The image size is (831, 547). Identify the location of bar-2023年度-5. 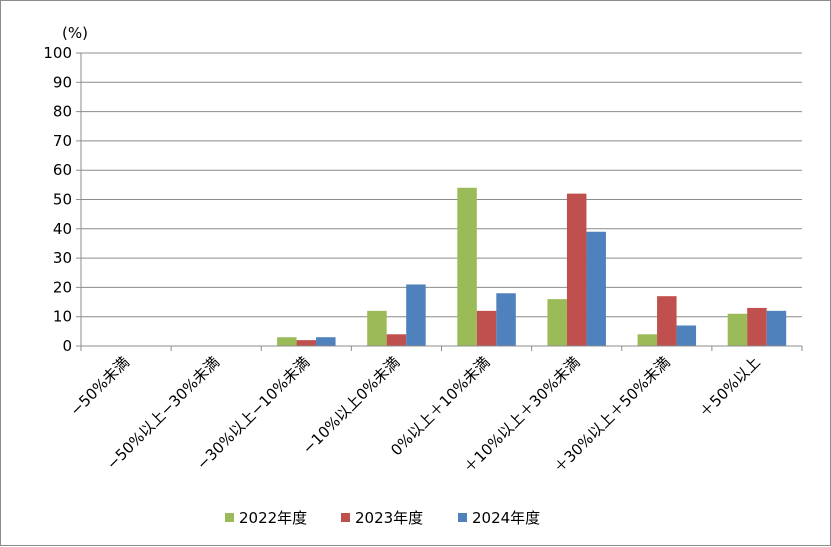
(576, 269).